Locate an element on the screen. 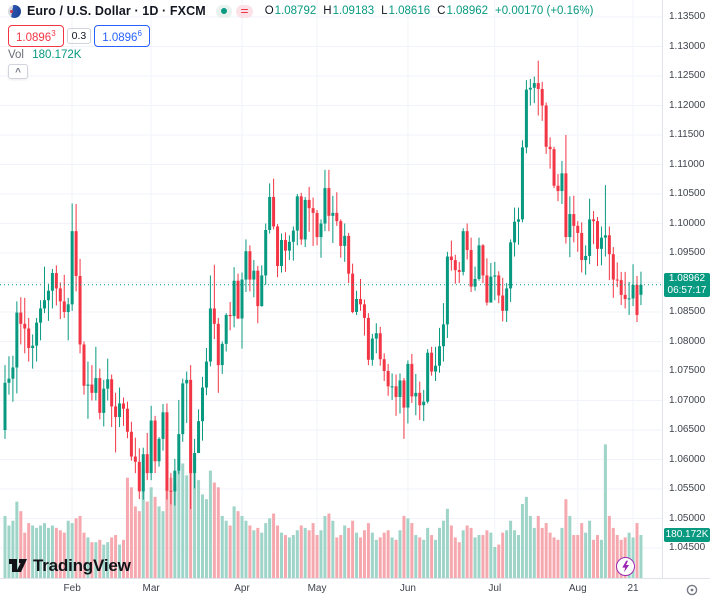 The width and height of the screenshot is (710, 600). symbol-title: Euro / U.S. Dollar · 1D · FXCM is located at coordinates (116, 11).